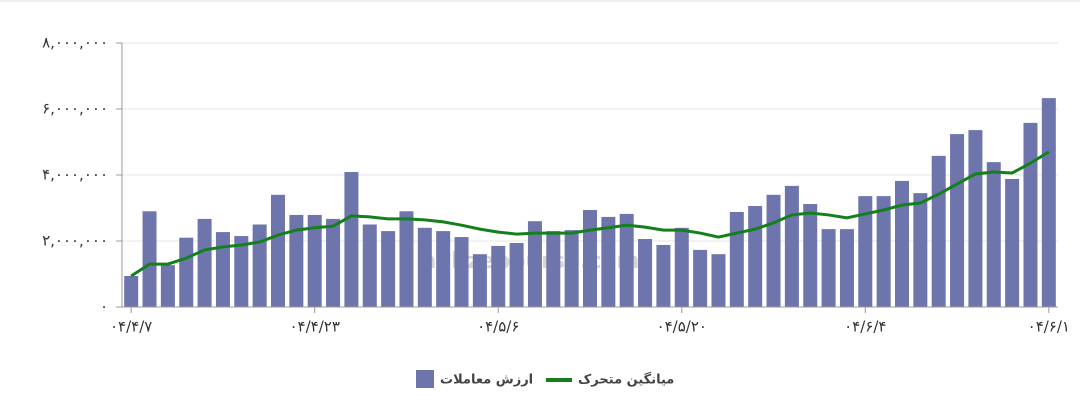 The image size is (1080, 416). What do you see at coordinates (626, 380) in the screenshot?
I see `legend-label: میانگین متحرک` at bounding box center [626, 380].